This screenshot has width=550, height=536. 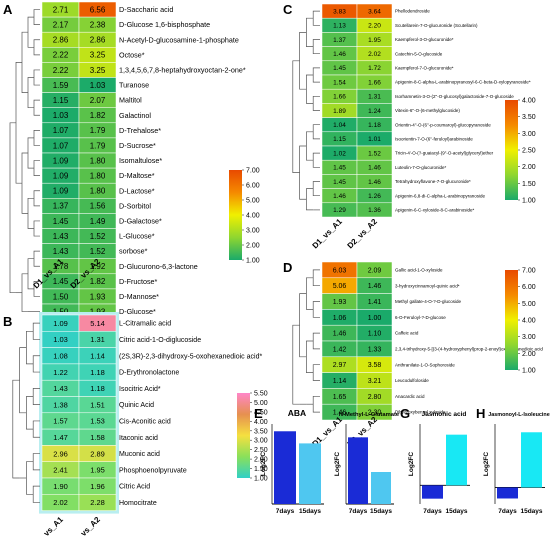 What do you see at coordinates (340, 270) in the screenshot?
I see `heatmap-cell-value: 6.03` at bounding box center [340, 270].